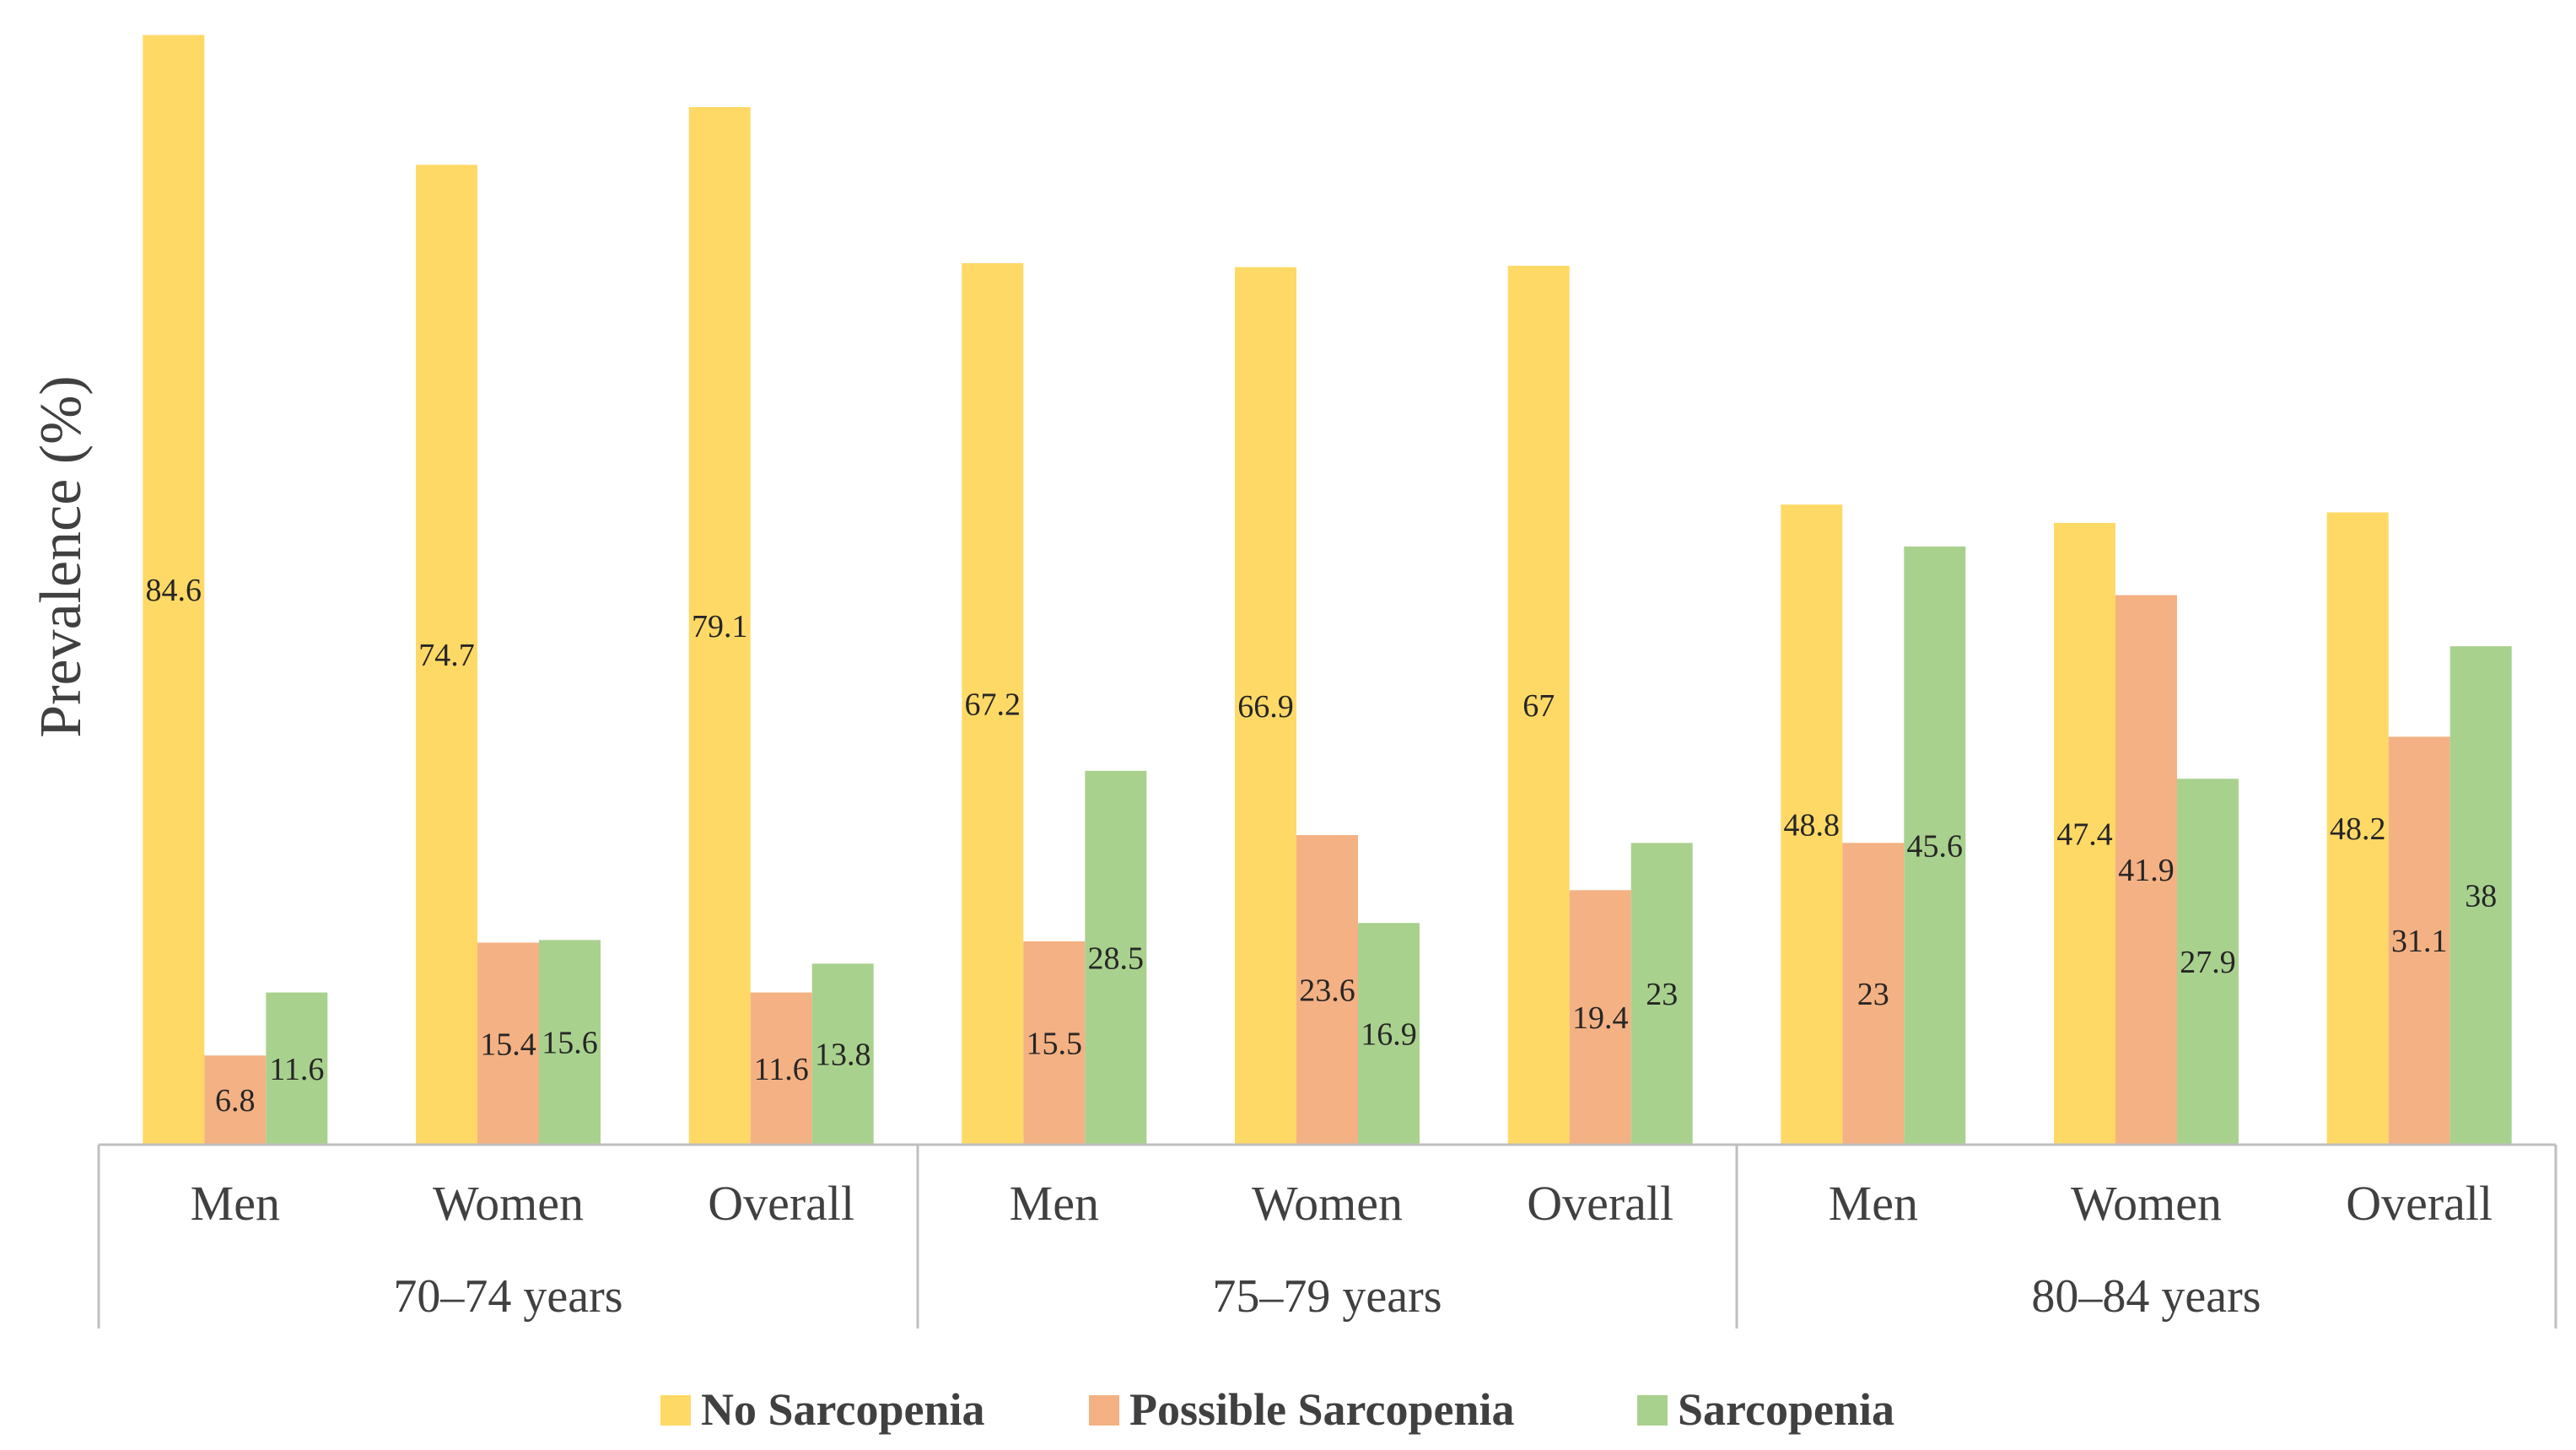 This screenshot has height=1450, width=2576. I want to click on data-label: 38, so click(2481, 896).